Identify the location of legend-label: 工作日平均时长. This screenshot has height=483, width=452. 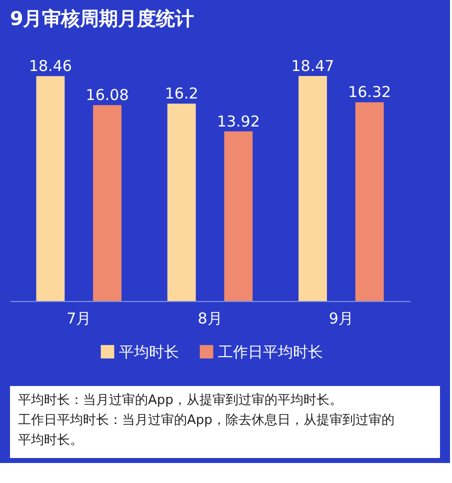
(270, 351).